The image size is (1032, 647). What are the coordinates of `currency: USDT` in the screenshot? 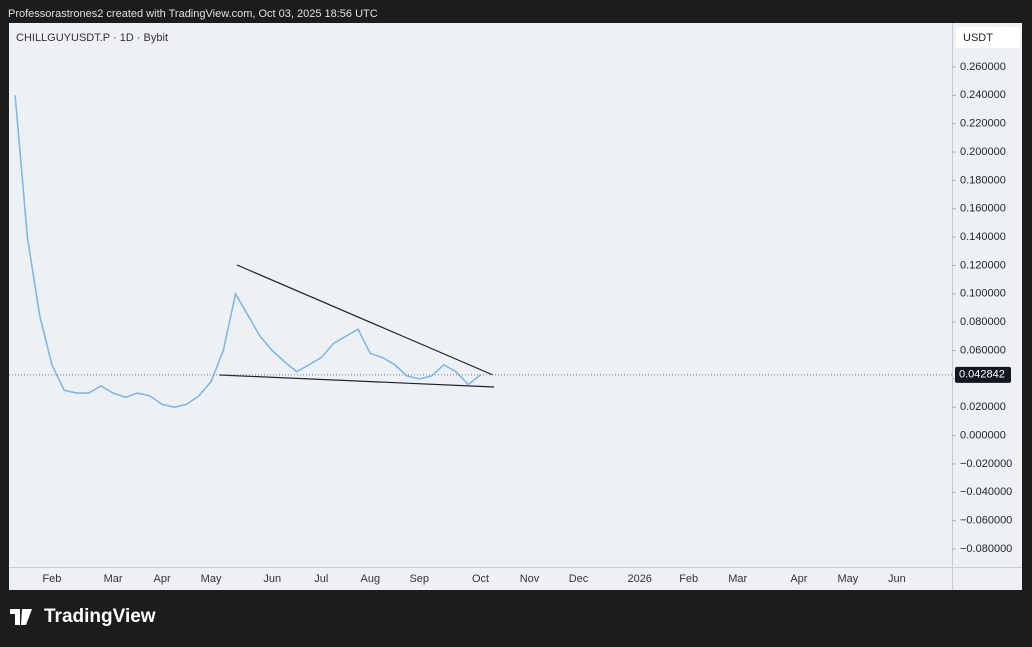 It's located at (978, 38).